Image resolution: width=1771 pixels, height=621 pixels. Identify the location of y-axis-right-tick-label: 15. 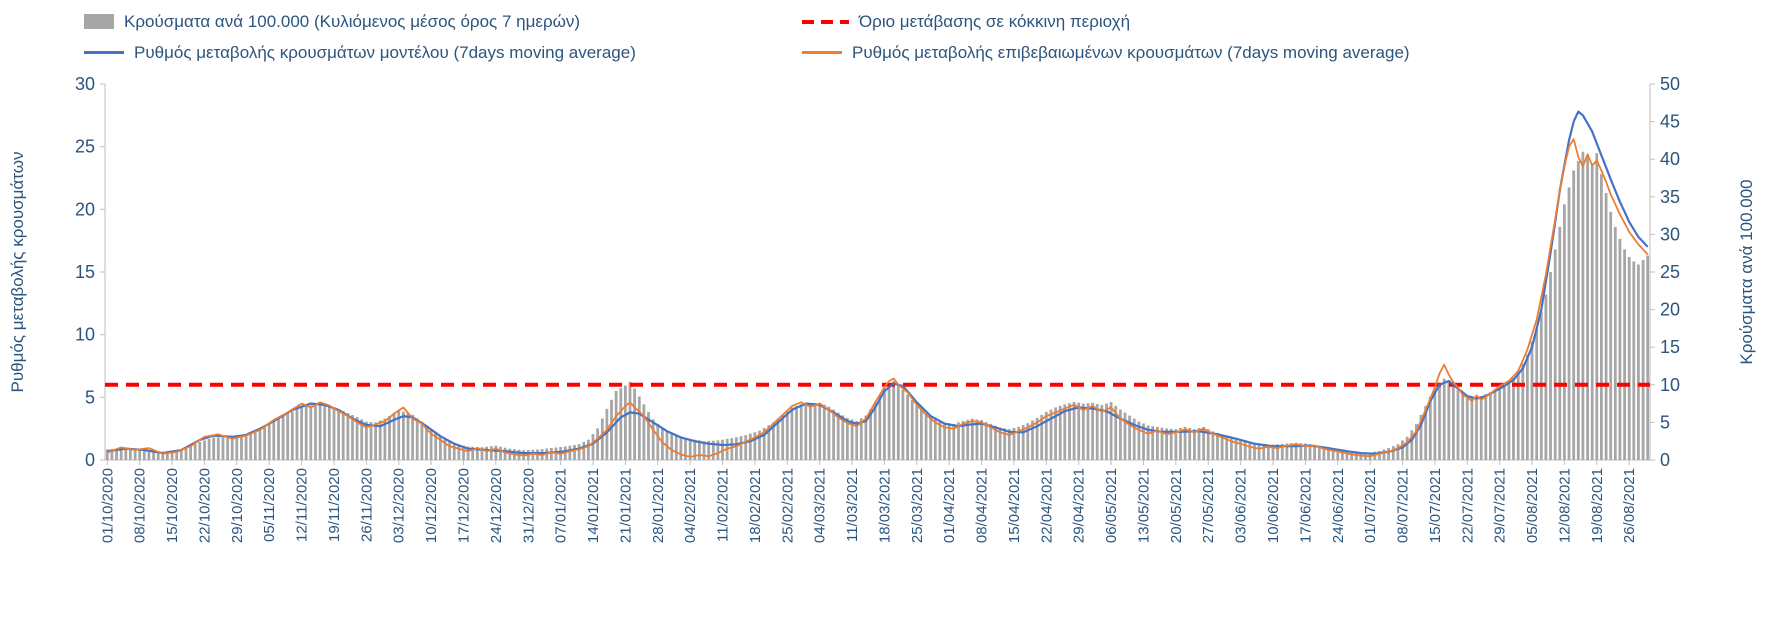
(1670, 347).